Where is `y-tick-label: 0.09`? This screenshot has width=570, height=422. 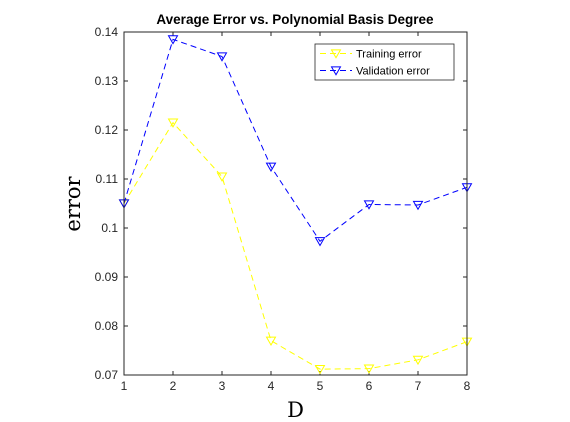
y-tick-label: 0.09 is located at coordinates (107, 277).